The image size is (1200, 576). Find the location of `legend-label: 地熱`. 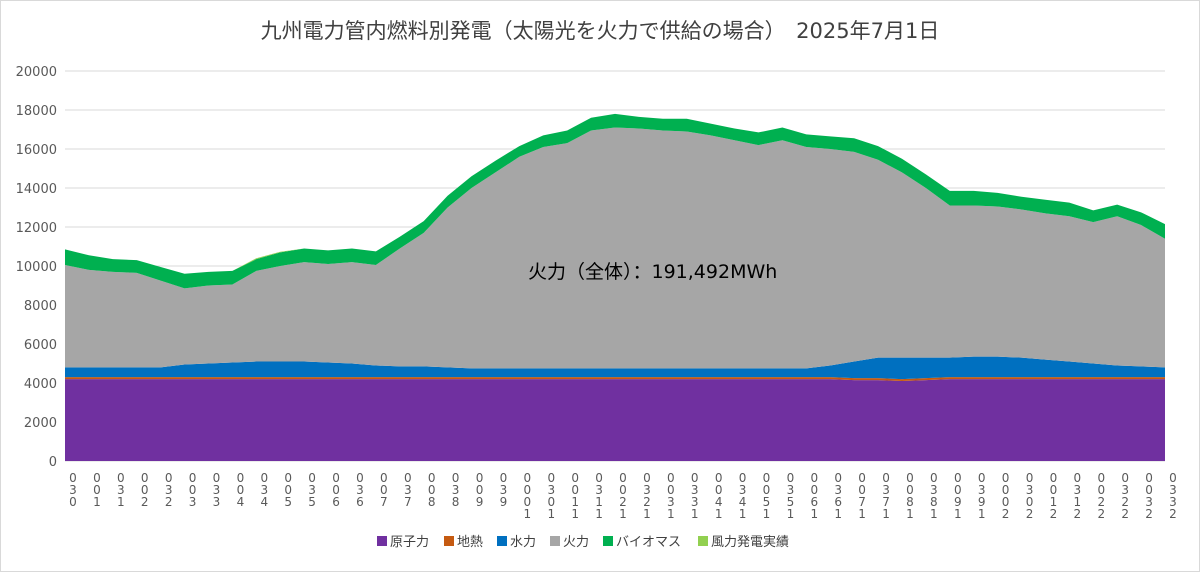

legend-label: 地熱 is located at coordinates (470, 542).